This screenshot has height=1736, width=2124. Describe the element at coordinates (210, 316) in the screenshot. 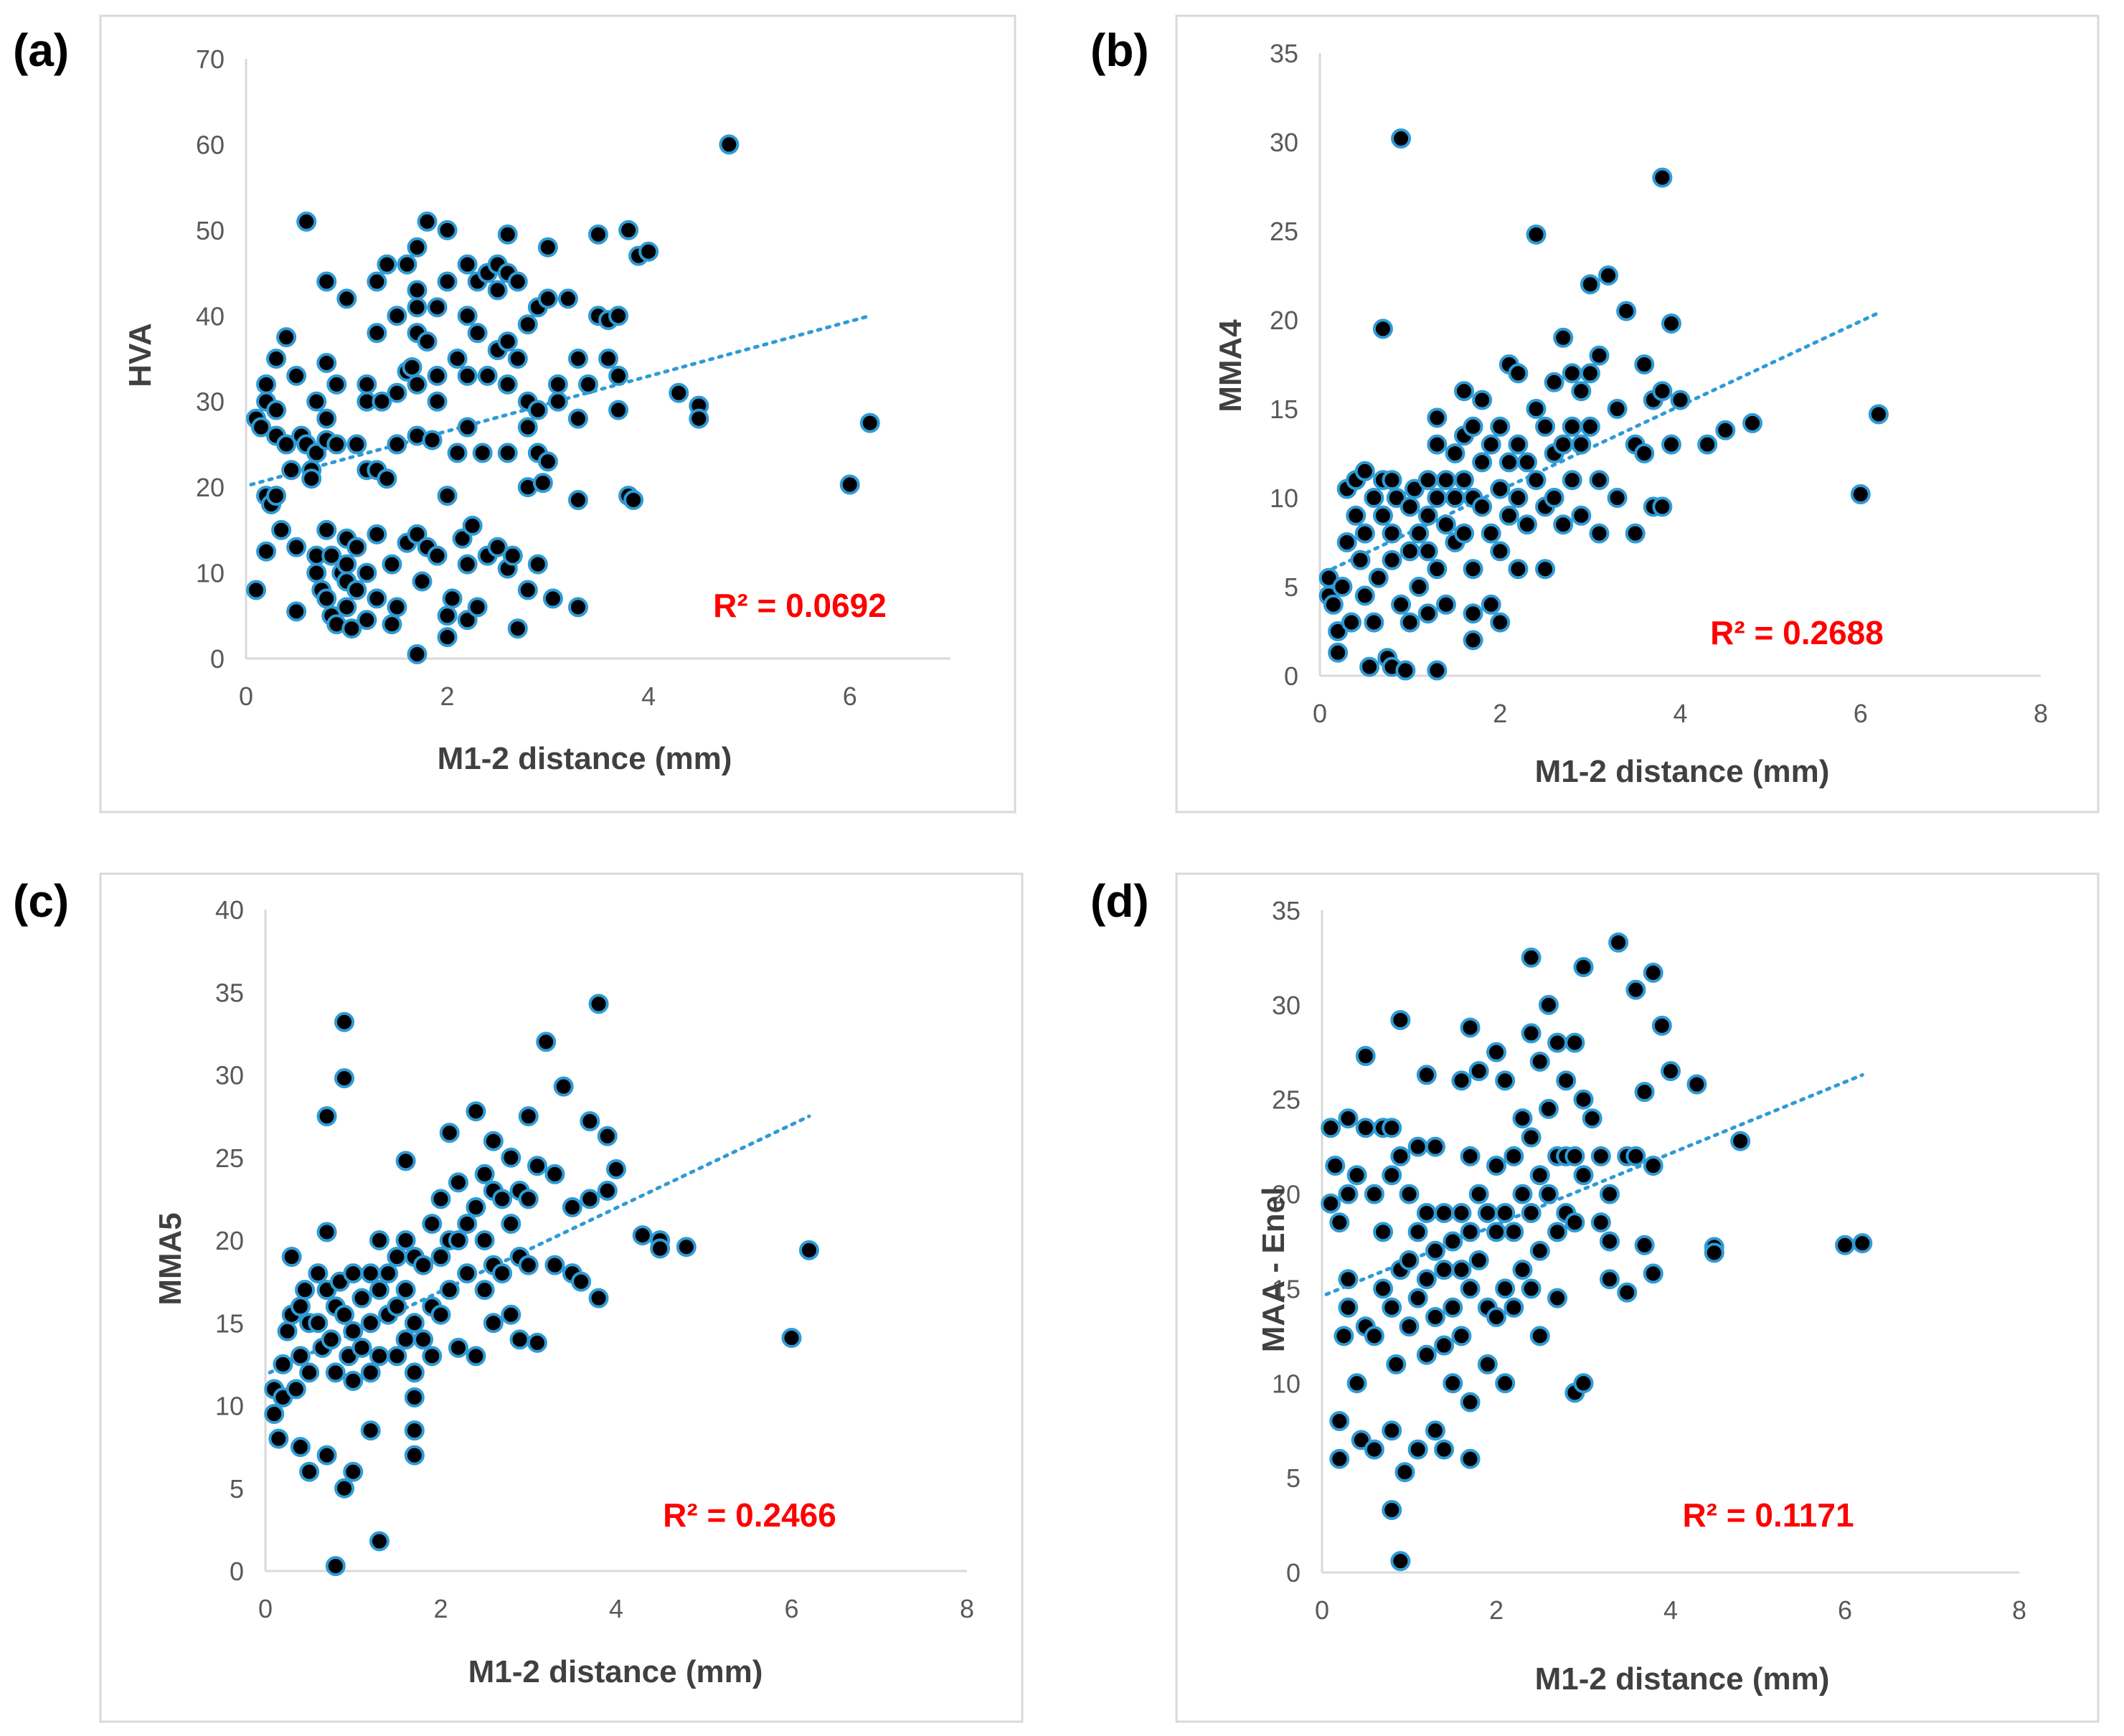

I see `y-tick-label: 40` at that location.